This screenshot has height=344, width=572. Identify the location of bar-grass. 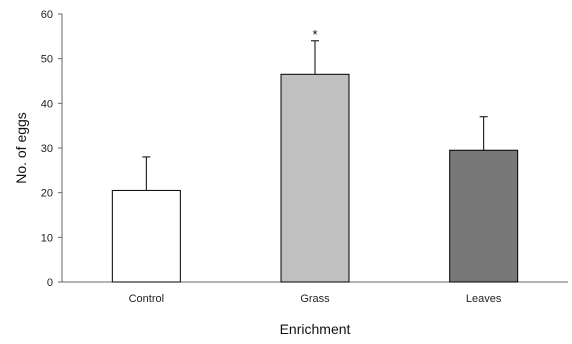
(315, 178).